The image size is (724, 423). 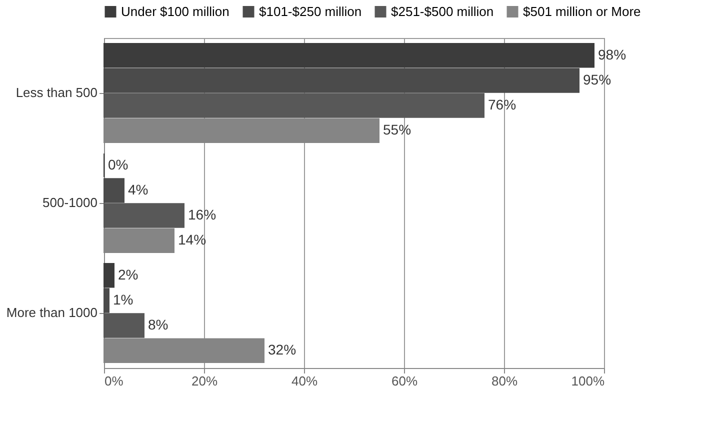 What do you see at coordinates (310, 11) in the screenshot?
I see `legend-label: $101-$250 million` at bounding box center [310, 11].